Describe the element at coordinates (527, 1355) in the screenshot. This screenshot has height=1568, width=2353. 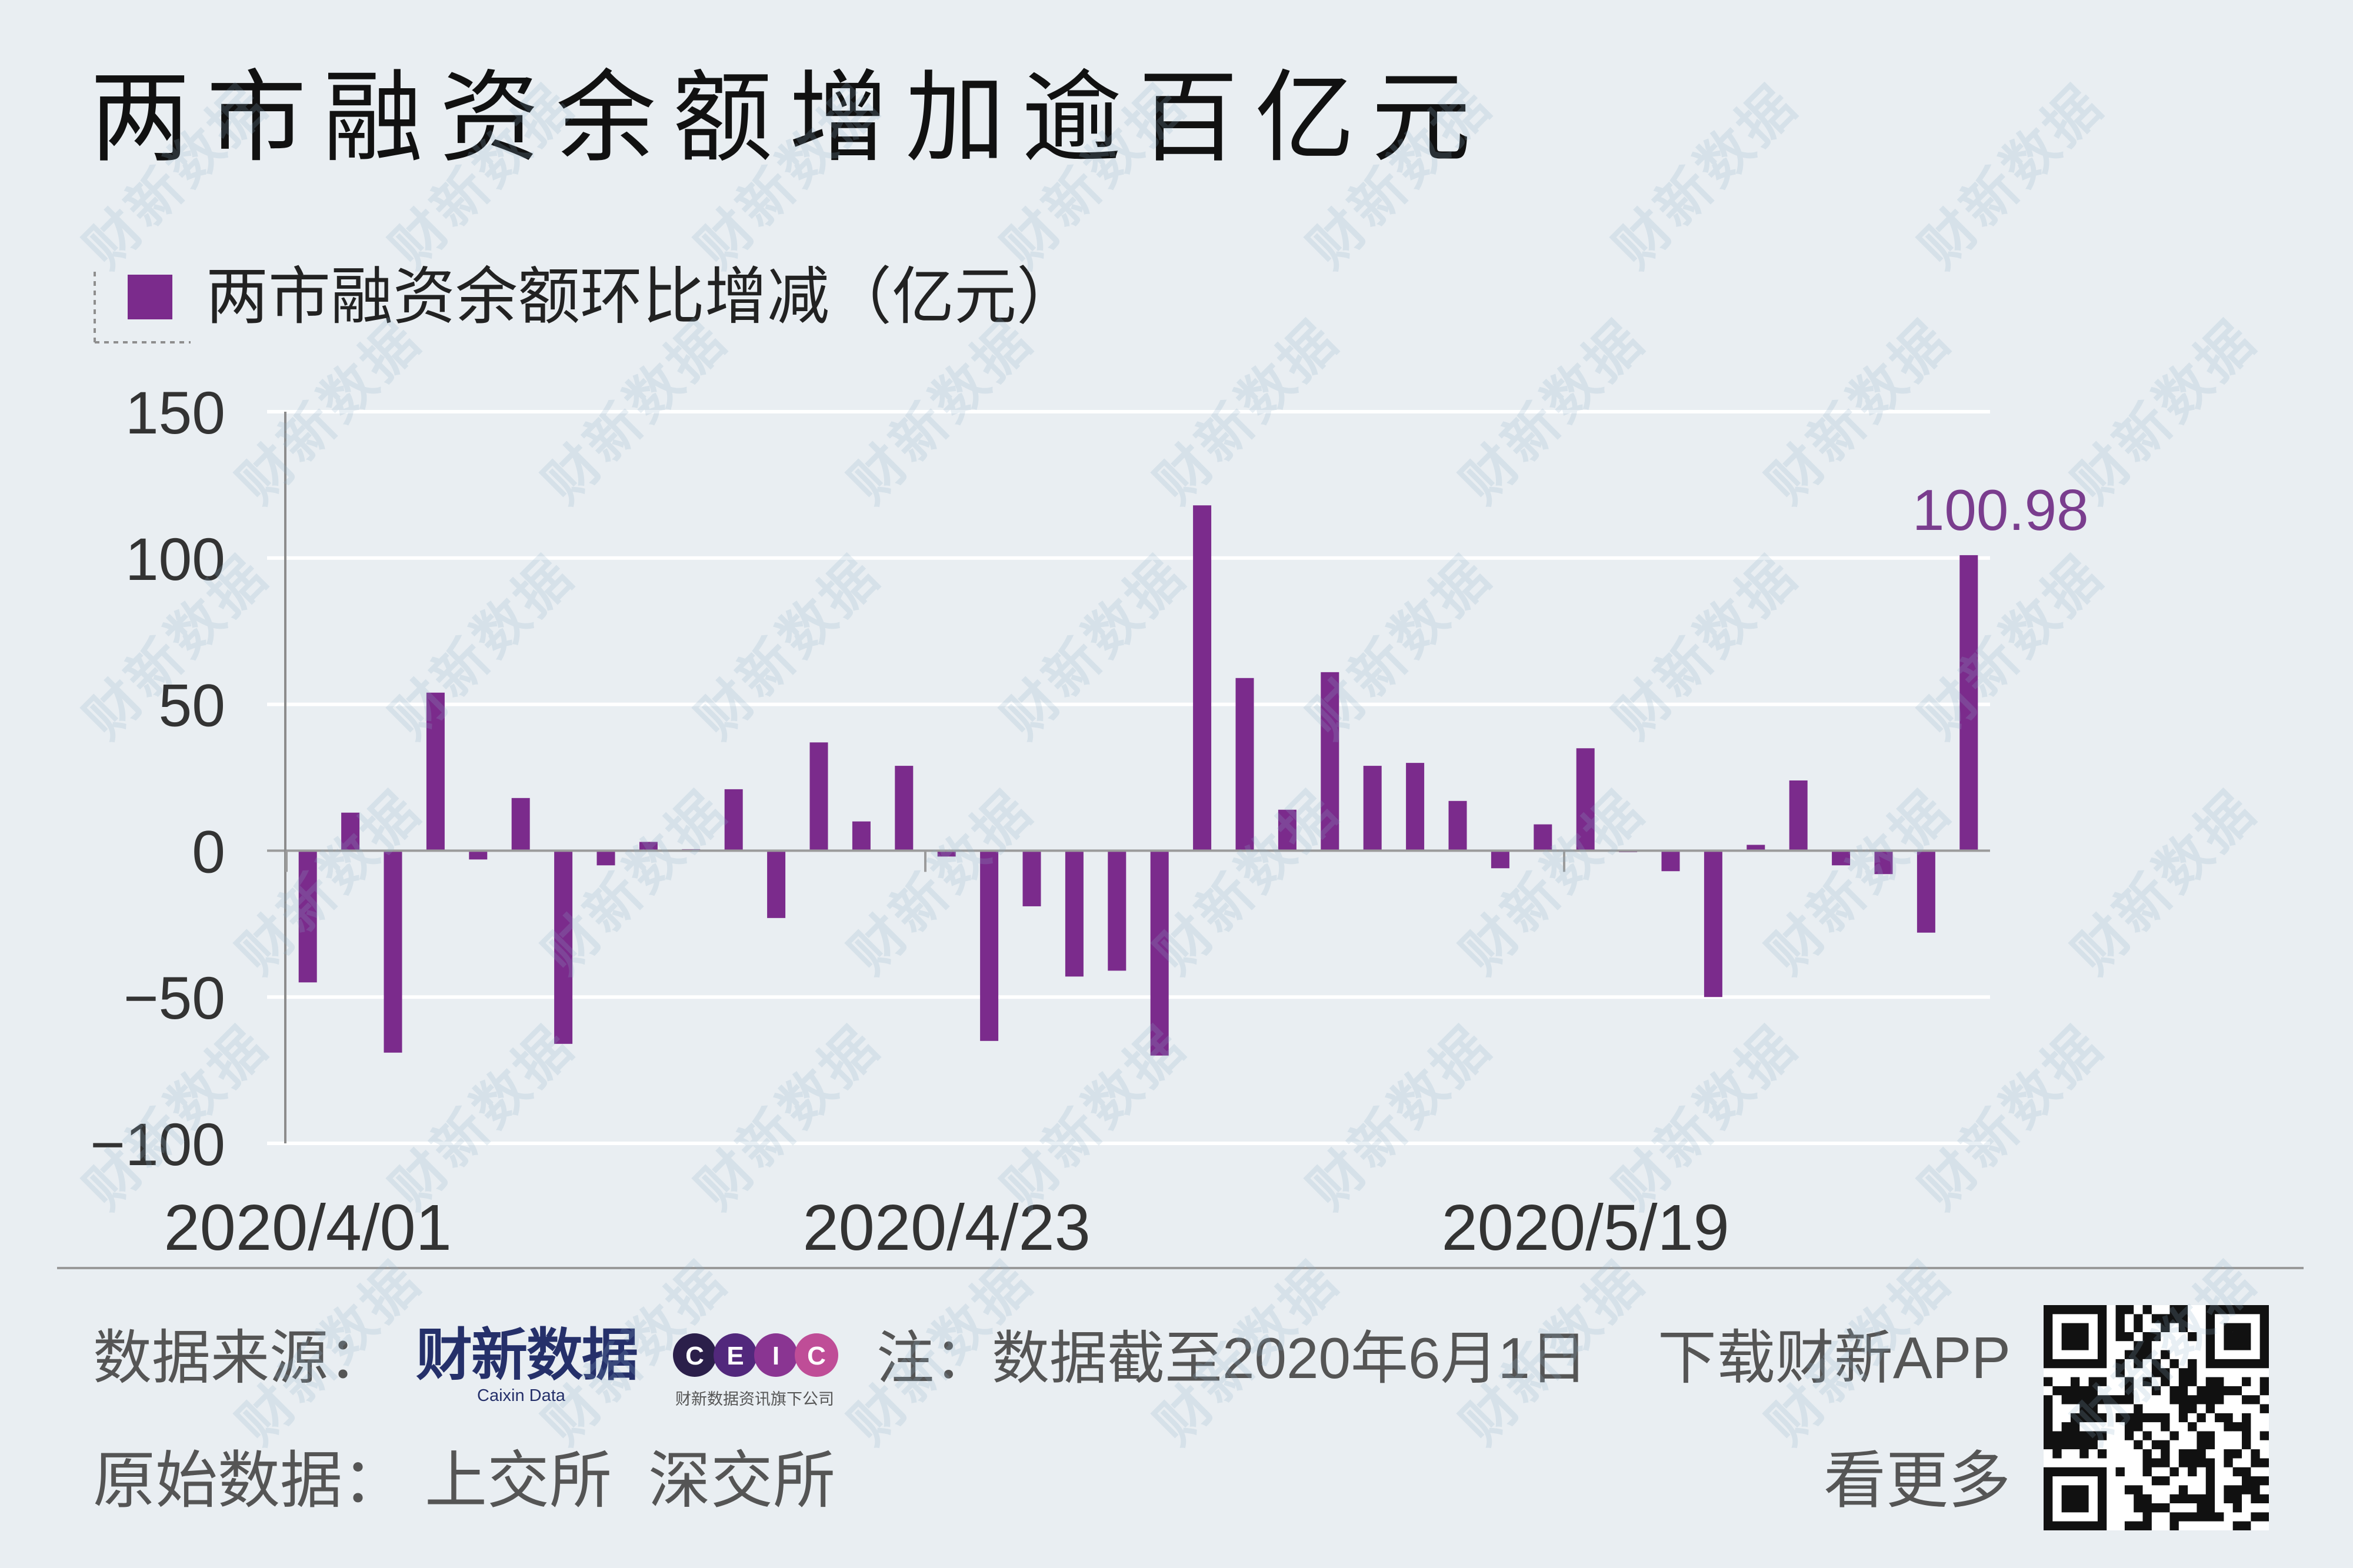
I see `caixin-data-logo: 财新数据` at that location.